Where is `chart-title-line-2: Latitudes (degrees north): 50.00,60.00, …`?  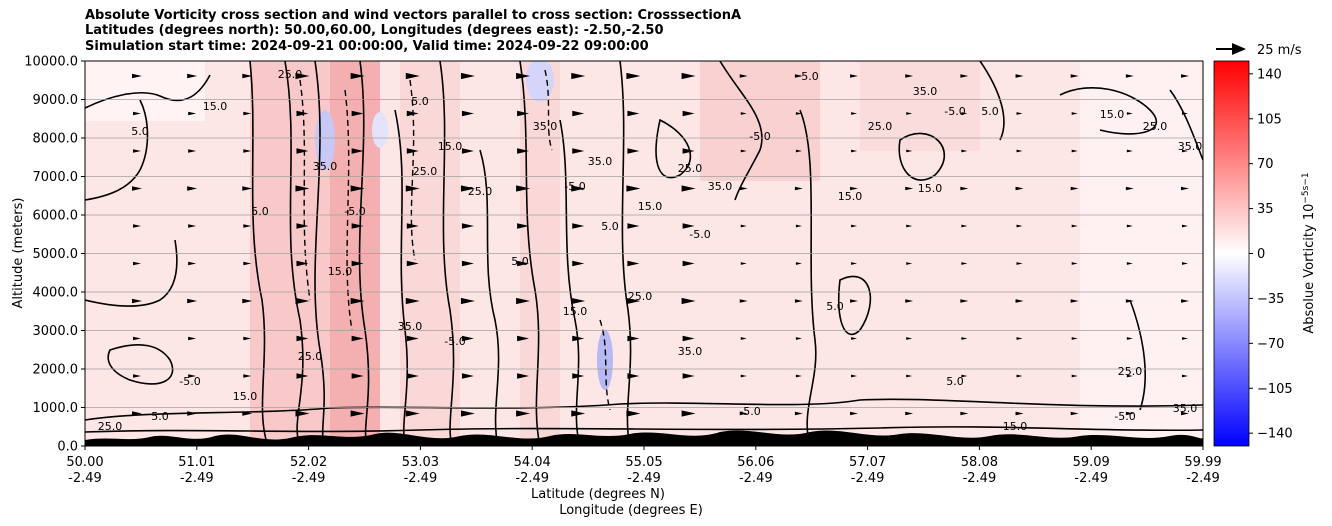
chart-title-line-2: Latitudes (degrees north): 50.00,60.00, … is located at coordinates (374, 30).